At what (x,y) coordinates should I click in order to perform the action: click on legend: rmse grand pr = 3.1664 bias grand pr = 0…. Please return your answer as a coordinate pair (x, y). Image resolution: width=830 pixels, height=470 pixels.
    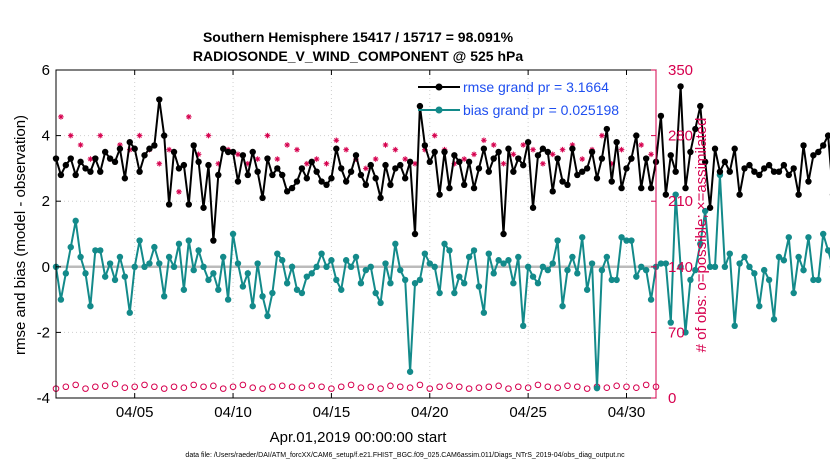
    Looking at the image, I should click on (518, 98).